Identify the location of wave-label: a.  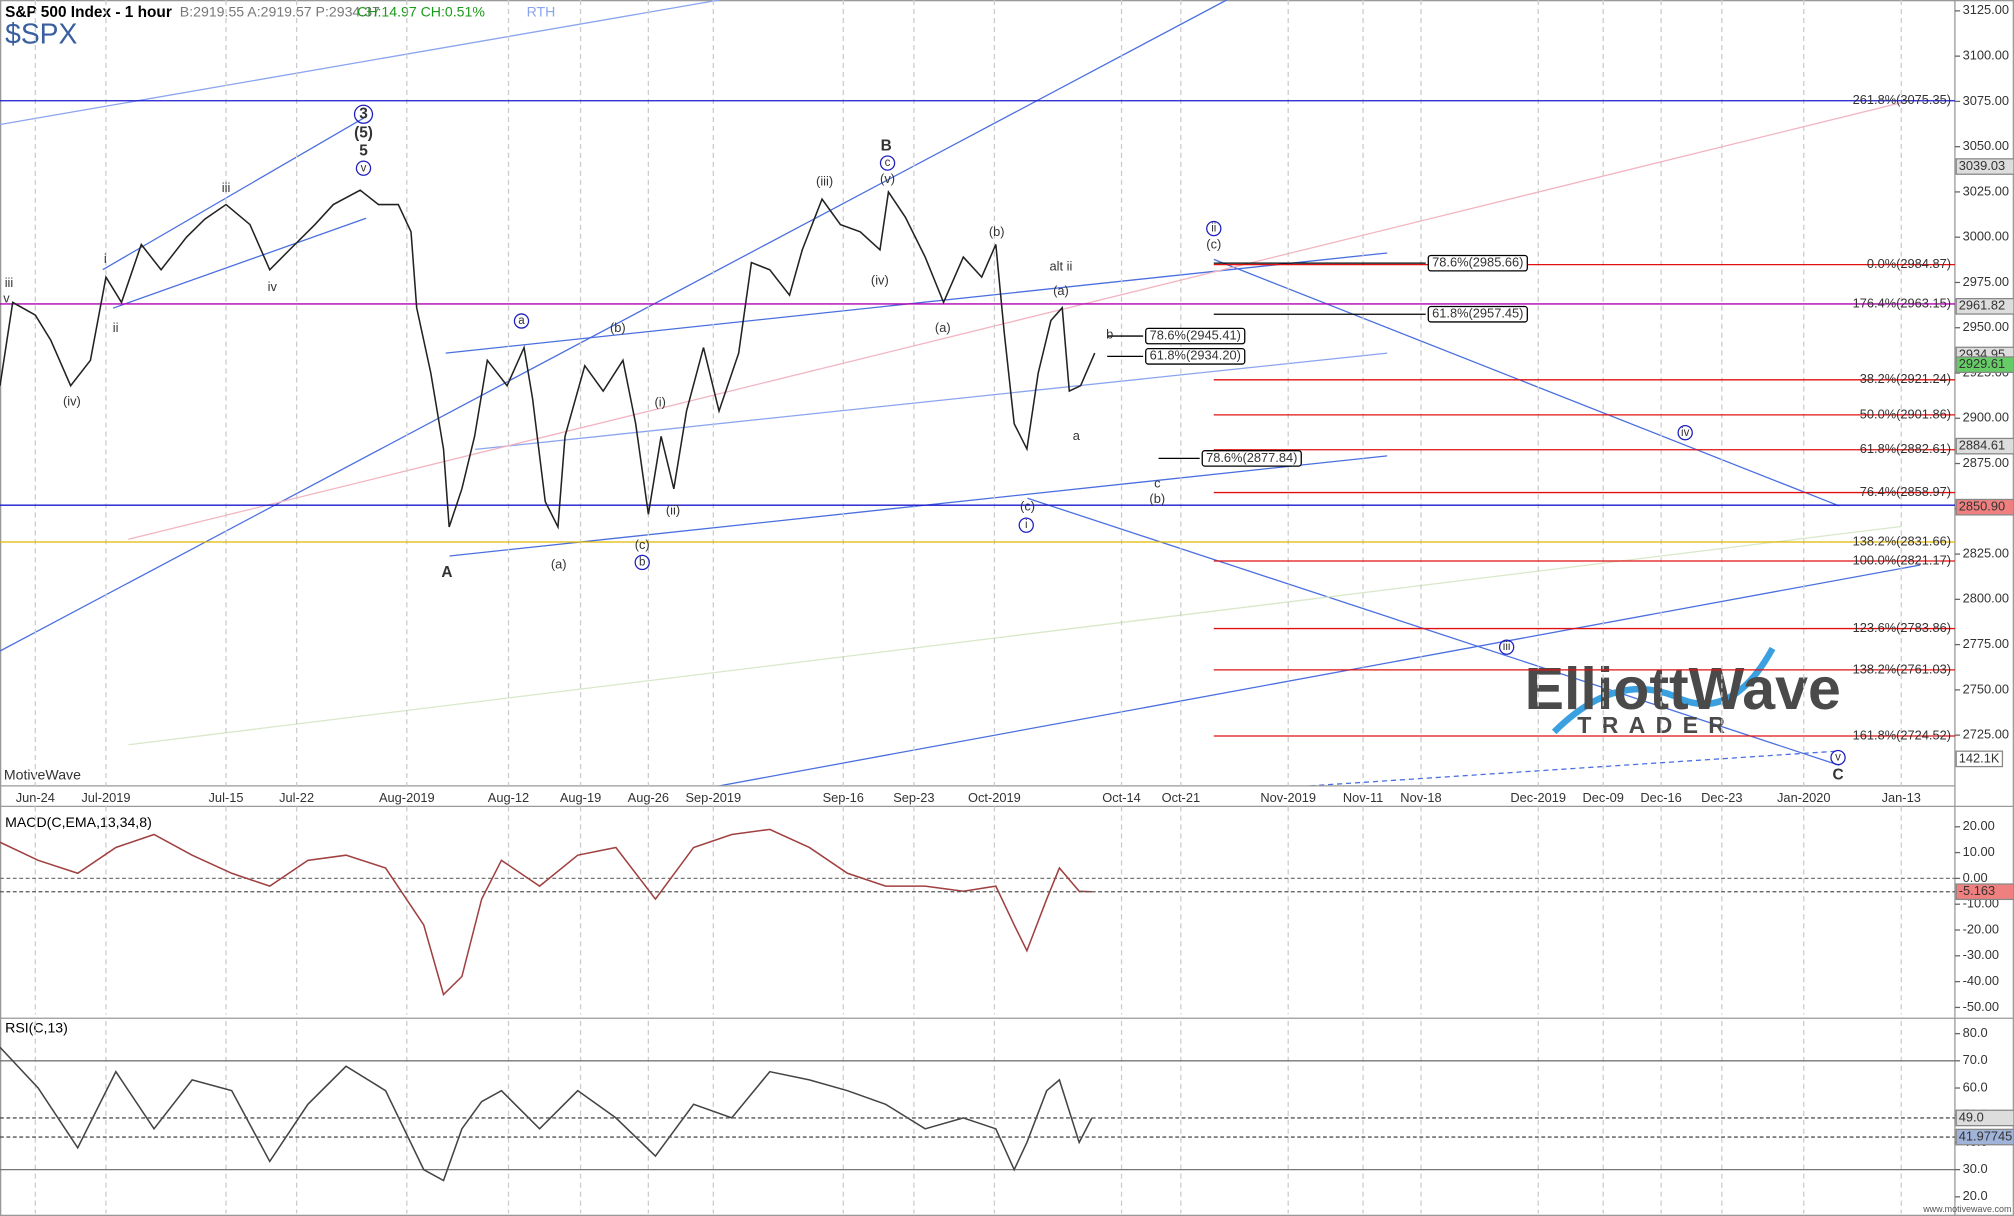
(521, 321).